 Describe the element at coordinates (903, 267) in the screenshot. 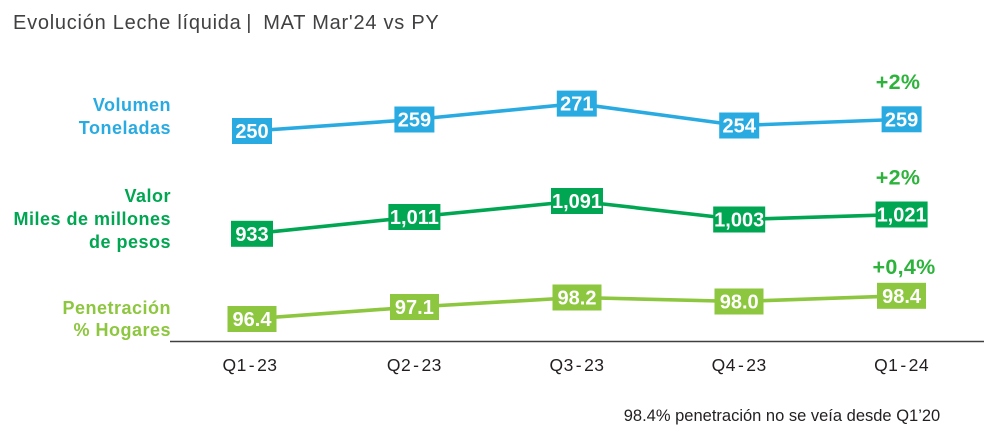

I see `svg-text: +0,4%` at that location.